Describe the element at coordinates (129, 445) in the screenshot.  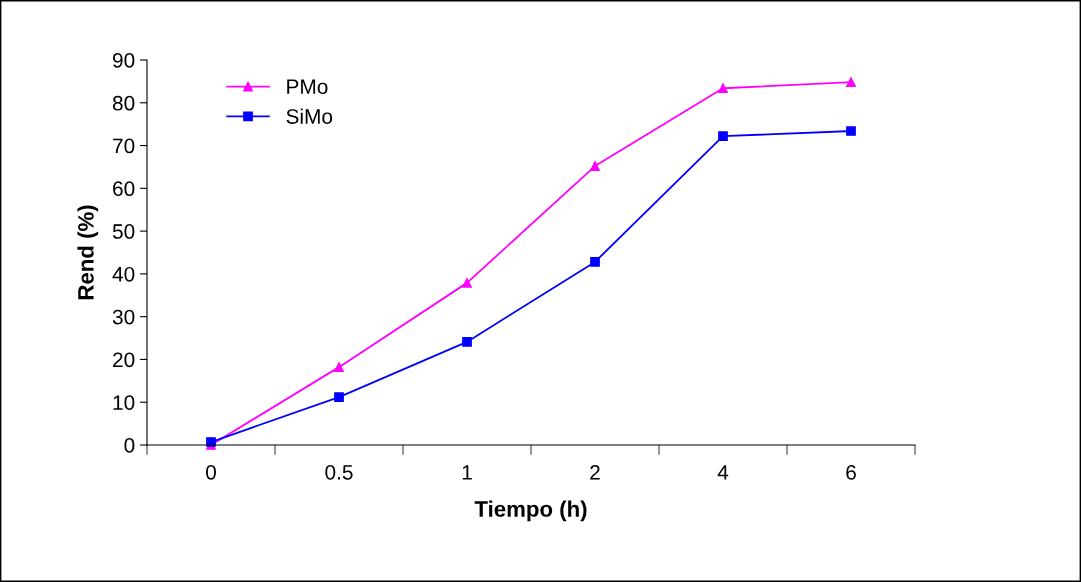
I see `y-tick-label: 0` at that location.